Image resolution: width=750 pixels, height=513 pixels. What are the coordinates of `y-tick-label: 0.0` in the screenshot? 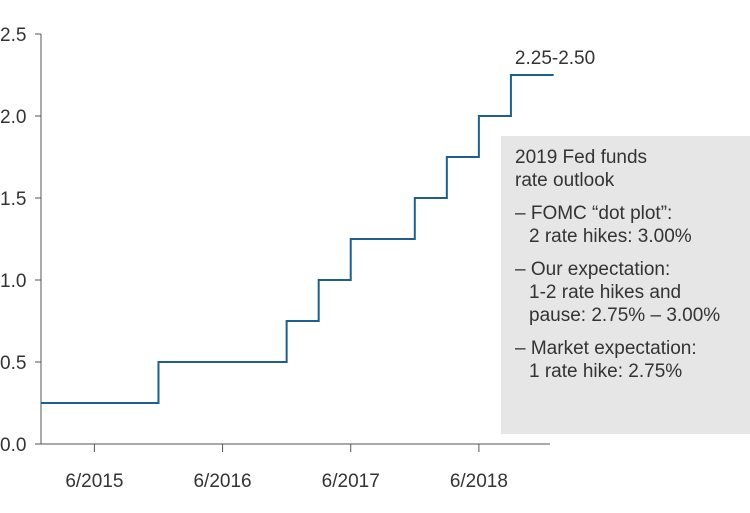 It's located at (13, 445).